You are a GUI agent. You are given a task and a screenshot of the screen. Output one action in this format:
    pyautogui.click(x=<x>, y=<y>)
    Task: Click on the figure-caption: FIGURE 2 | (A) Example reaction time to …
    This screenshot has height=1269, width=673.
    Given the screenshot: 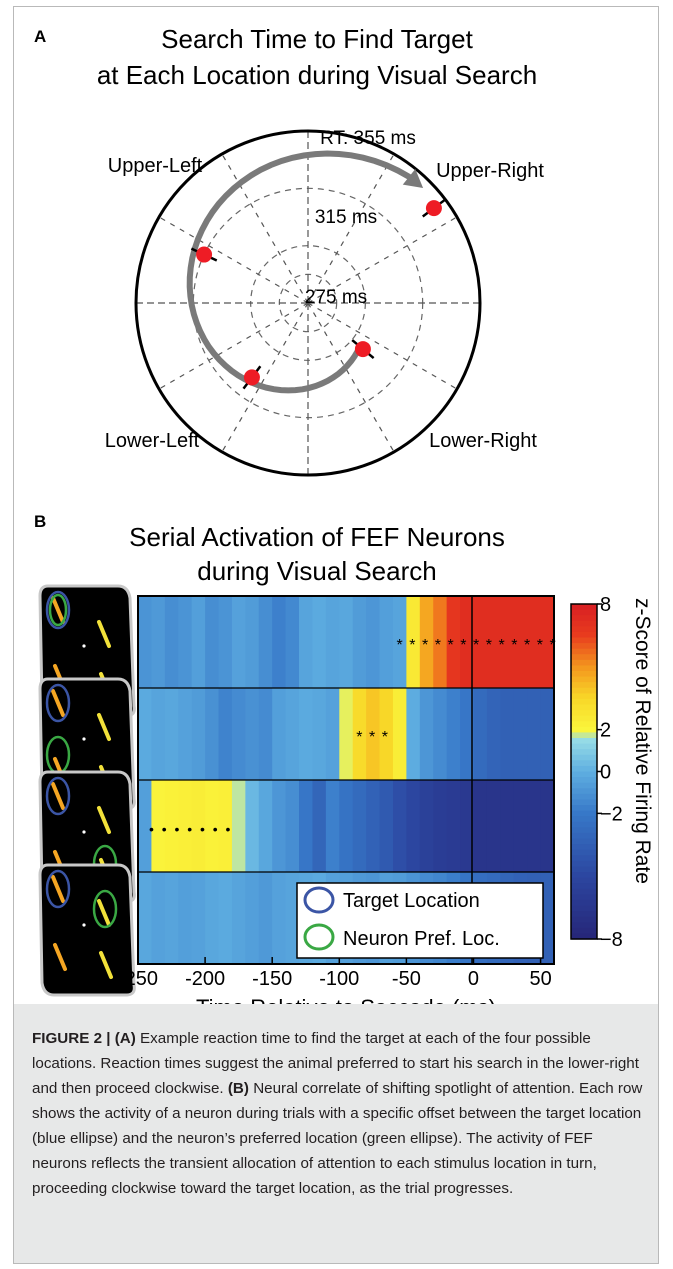 What is the action you would take?
    pyautogui.click(x=338, y=1113)
    